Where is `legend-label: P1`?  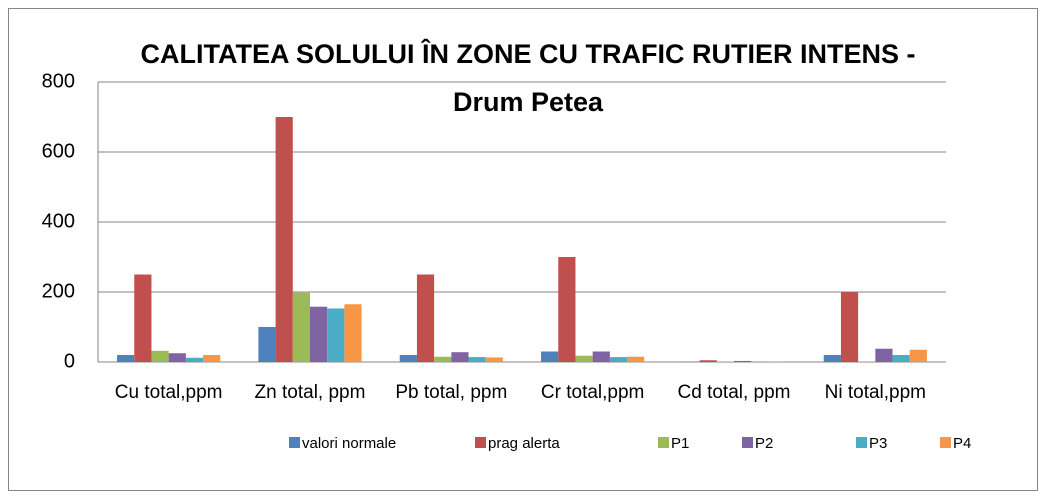
legend-label: P1 is located at coordinates (680, 443).